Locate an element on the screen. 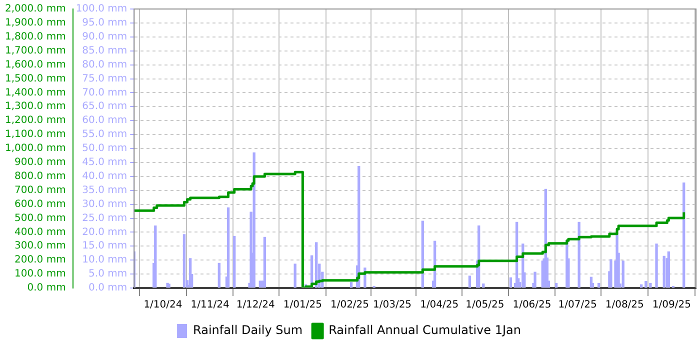  y-tick-label: 30.0 mm is located at coordinates (105, 204).